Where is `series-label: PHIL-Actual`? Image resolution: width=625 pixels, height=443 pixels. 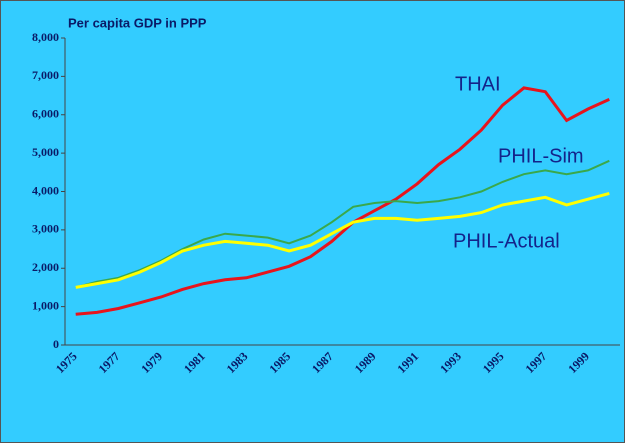 series-label: PHIL-Actual is located at coordinates (506, 241).